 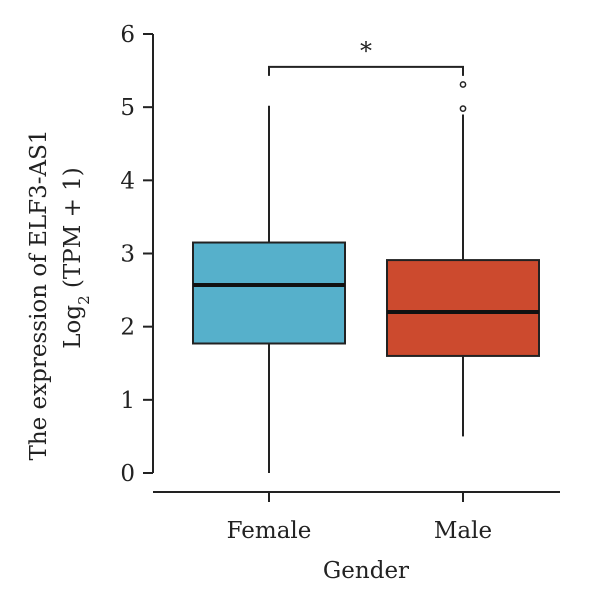 I want to click on x-tick-label: Female, so click(x=269, y=531).